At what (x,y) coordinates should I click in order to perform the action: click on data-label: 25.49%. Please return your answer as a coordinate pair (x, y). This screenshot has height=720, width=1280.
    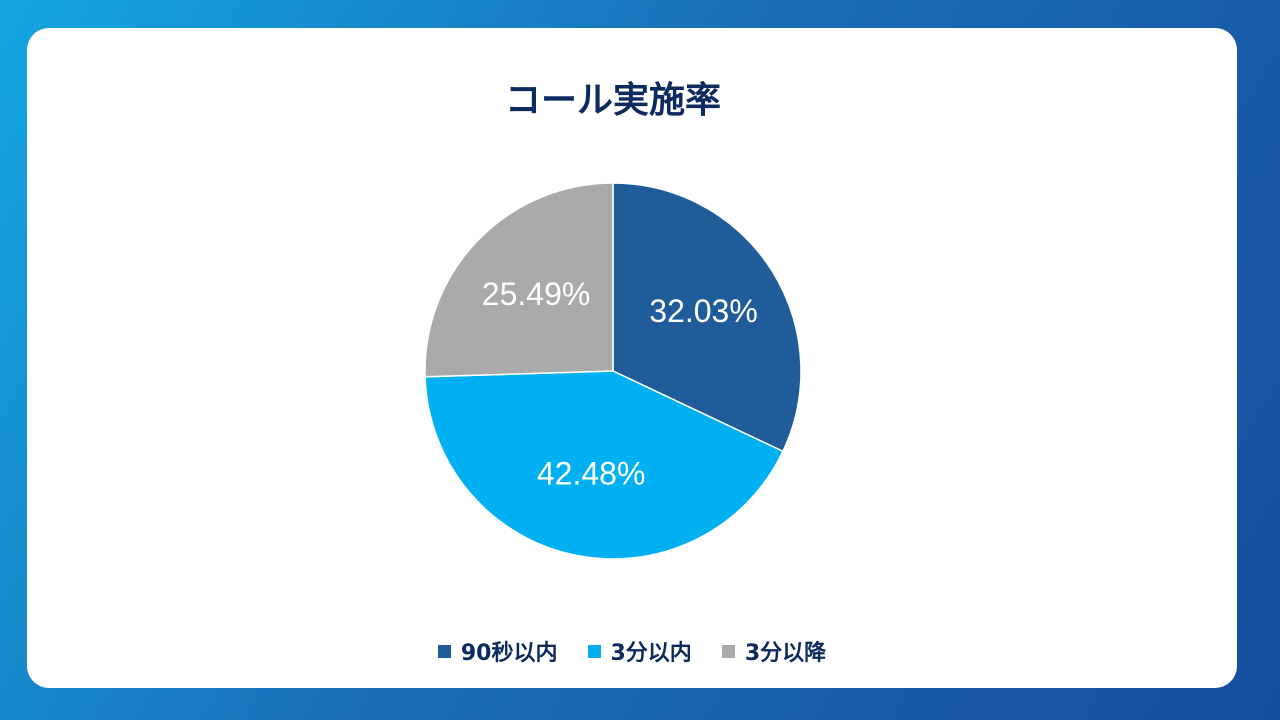
    Looking at the image, I should click on (536, 294).